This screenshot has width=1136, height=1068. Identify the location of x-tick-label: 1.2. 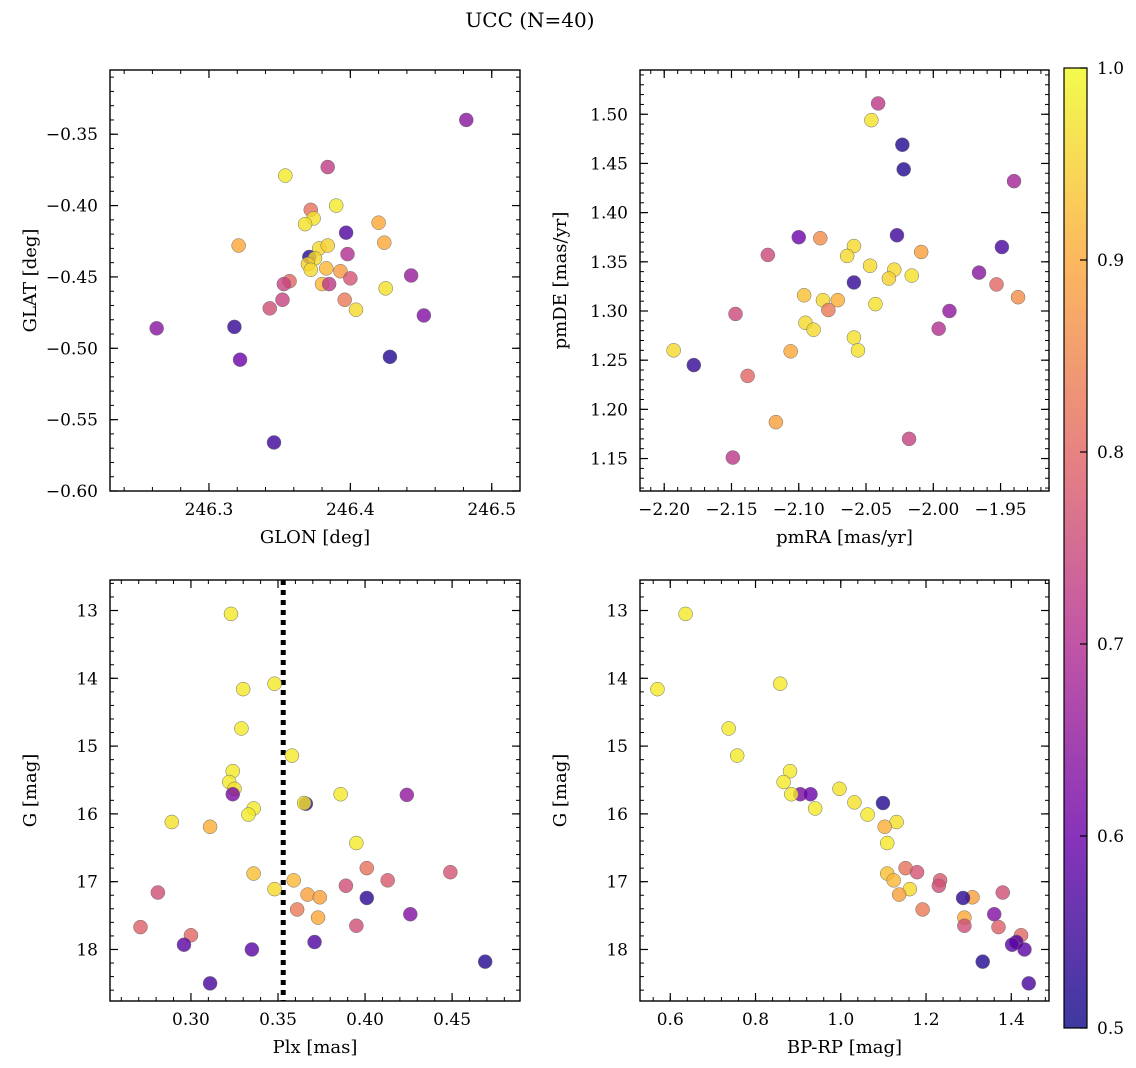
(925, 1020).